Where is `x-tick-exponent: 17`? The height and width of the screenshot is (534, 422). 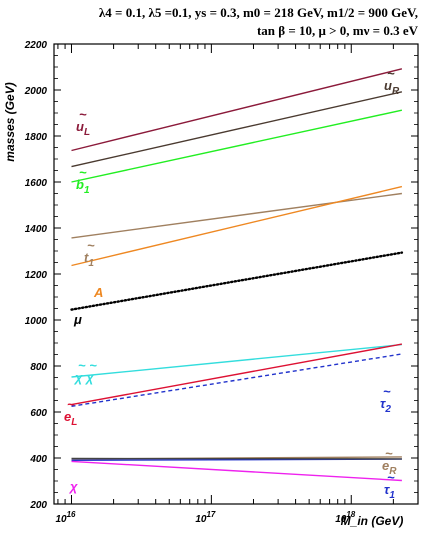
x-tick-exponent: 17 is located at coordinates (210, 514).